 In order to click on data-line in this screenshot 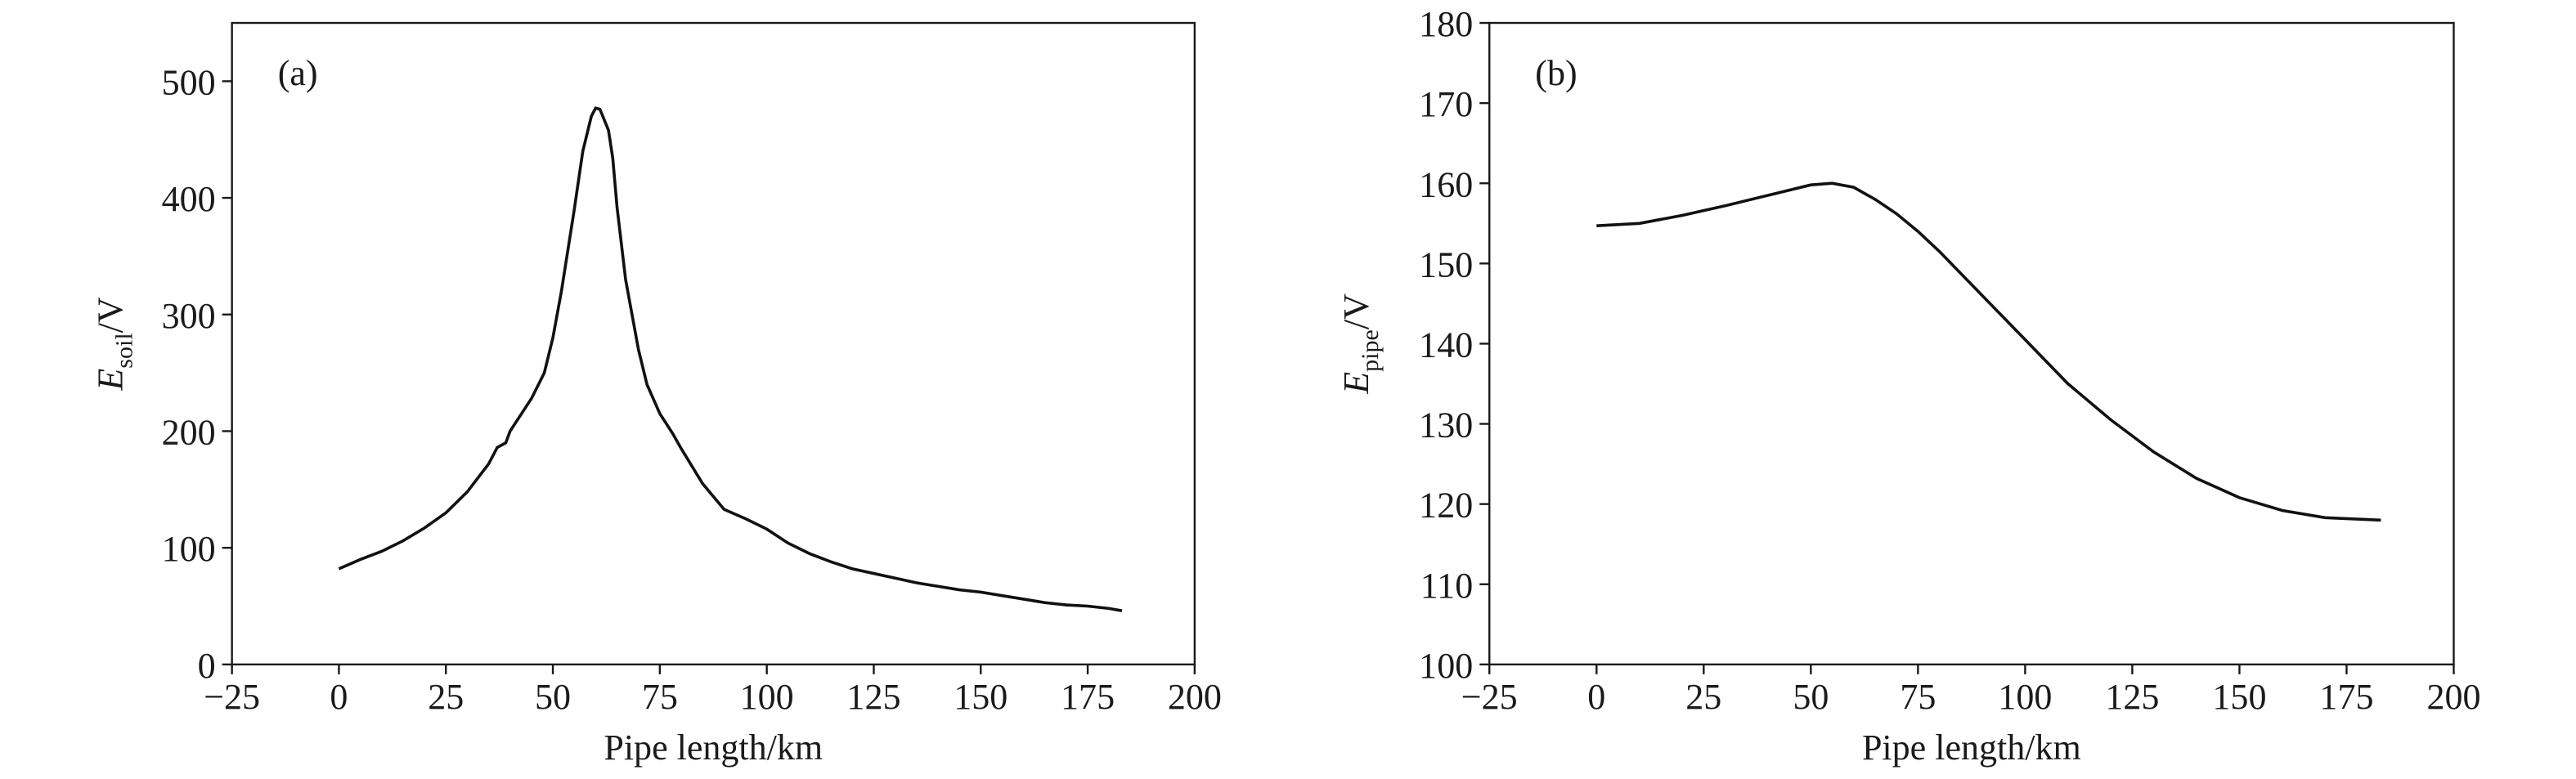, I will do `click(1989, 351)`.